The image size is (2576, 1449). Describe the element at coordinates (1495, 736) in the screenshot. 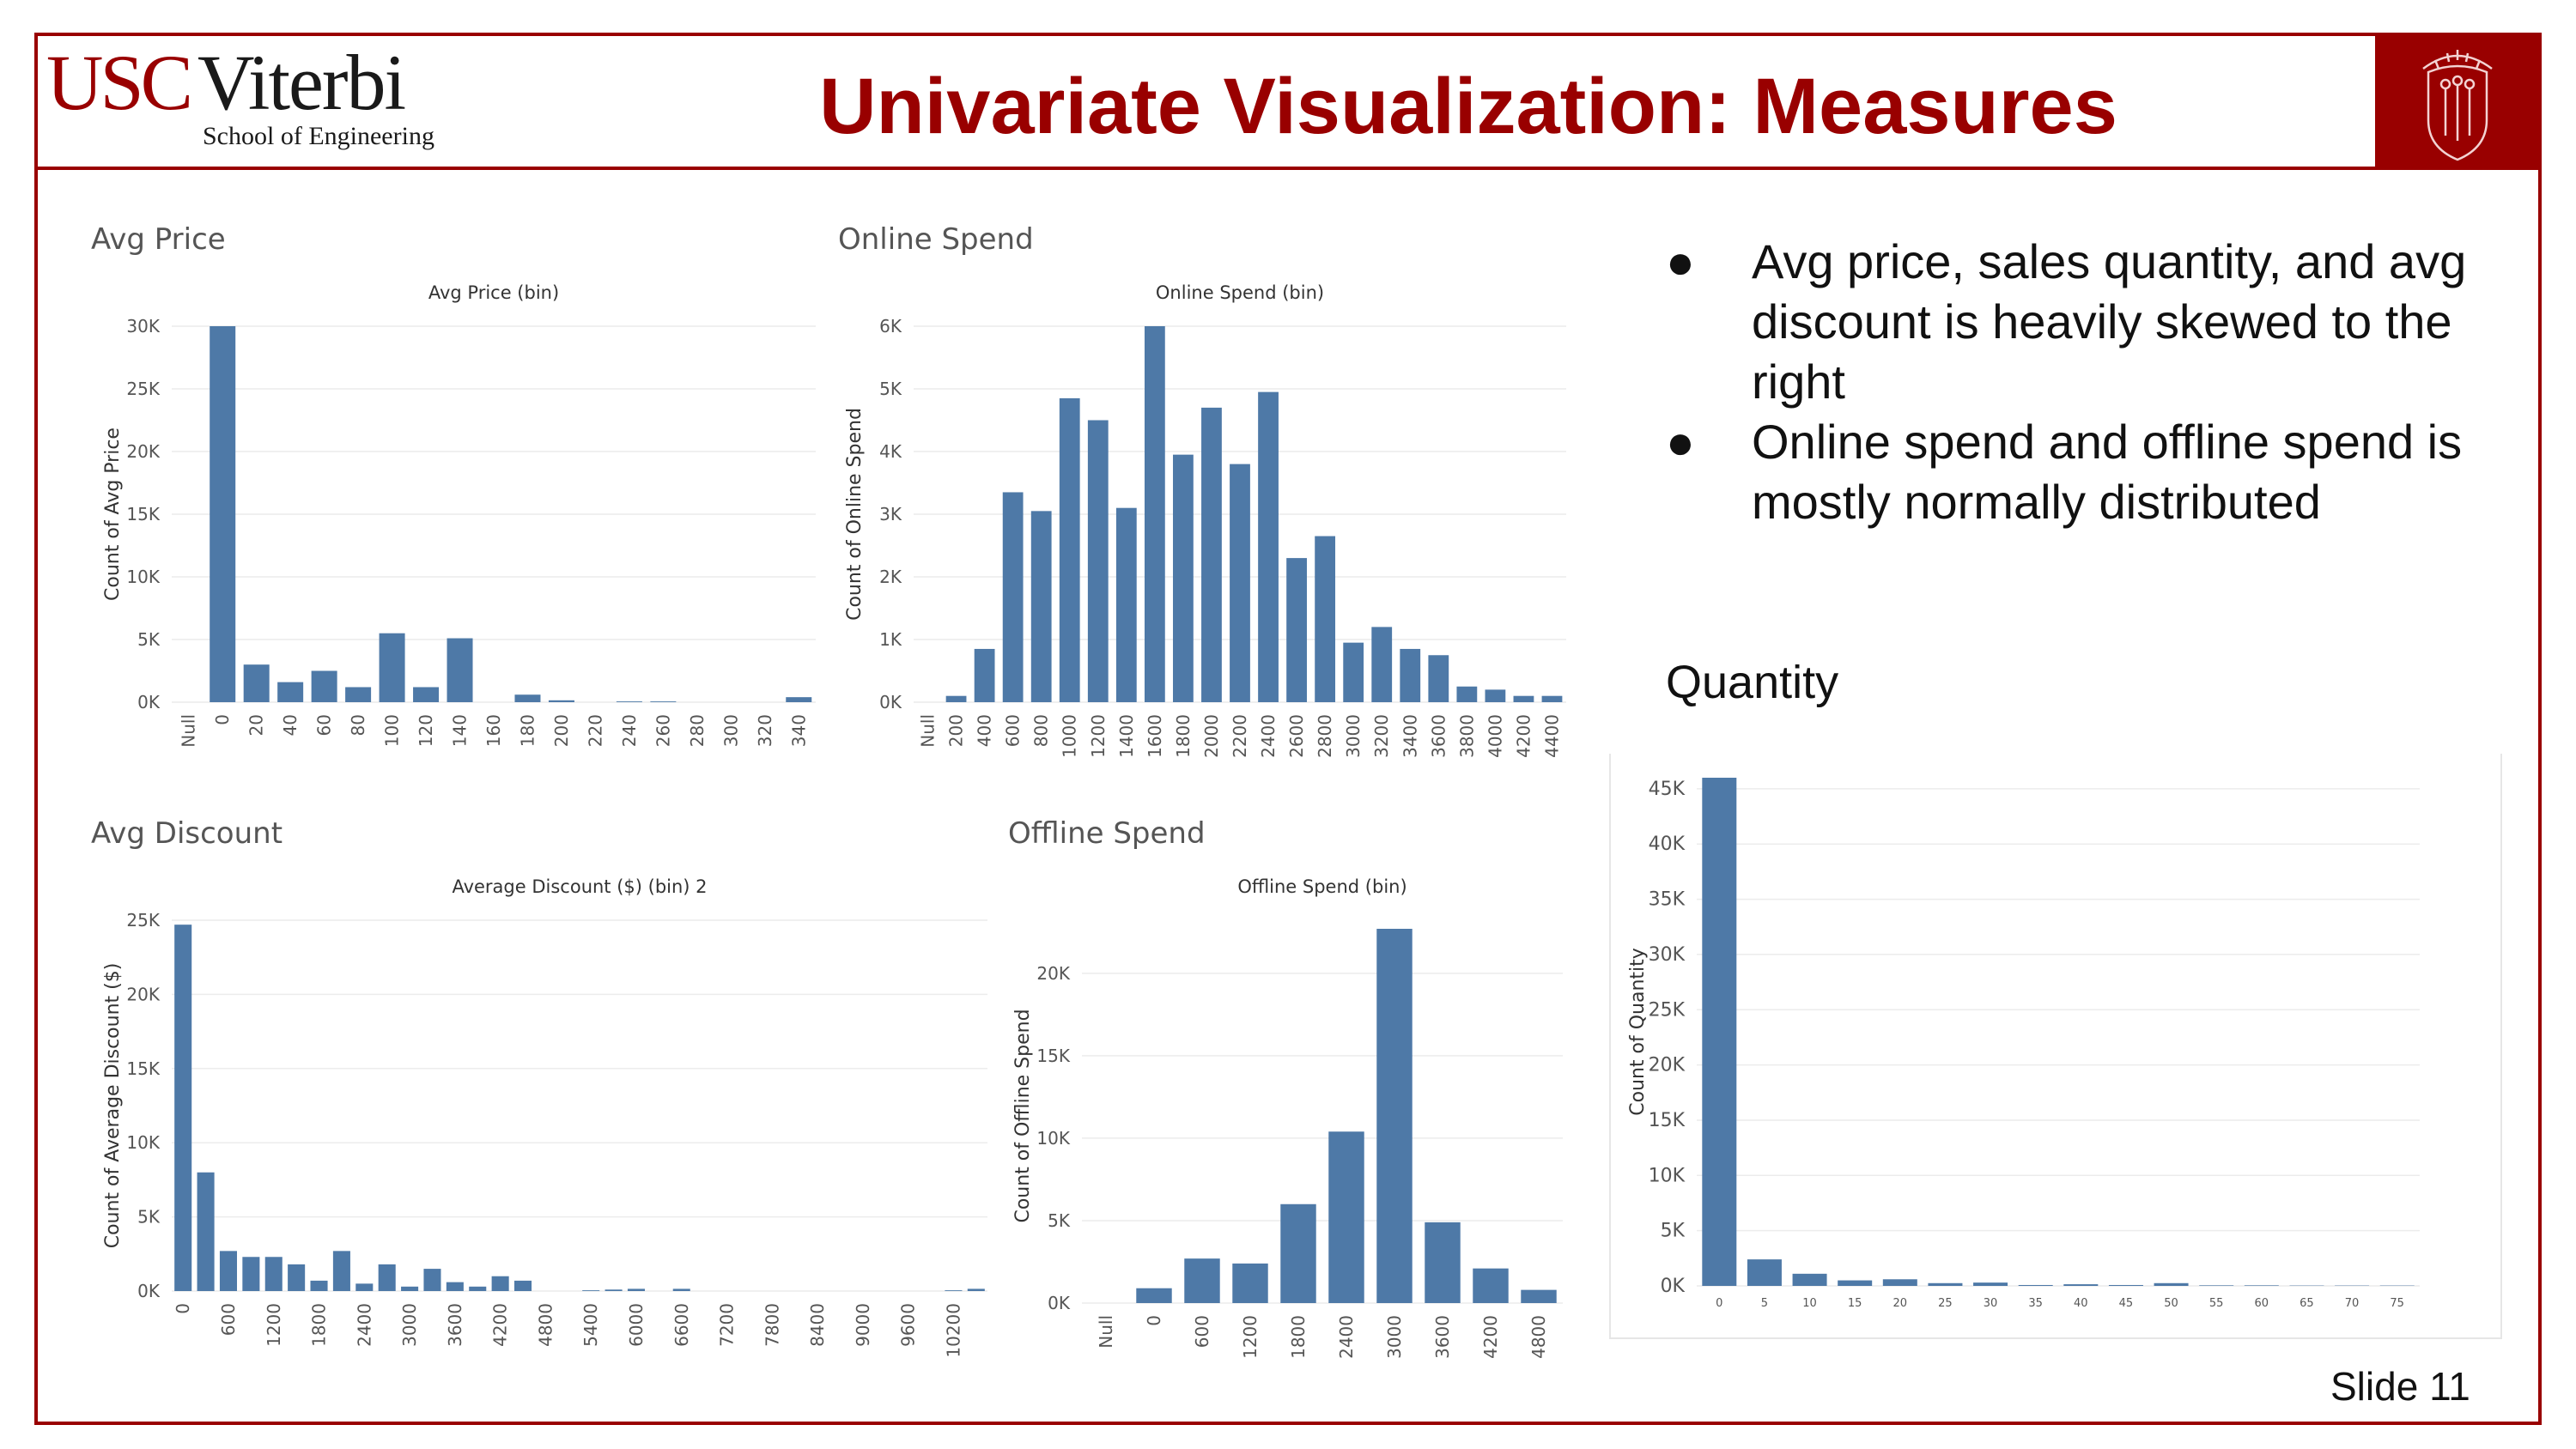

I see `x-tick-label: 4000` at that location.